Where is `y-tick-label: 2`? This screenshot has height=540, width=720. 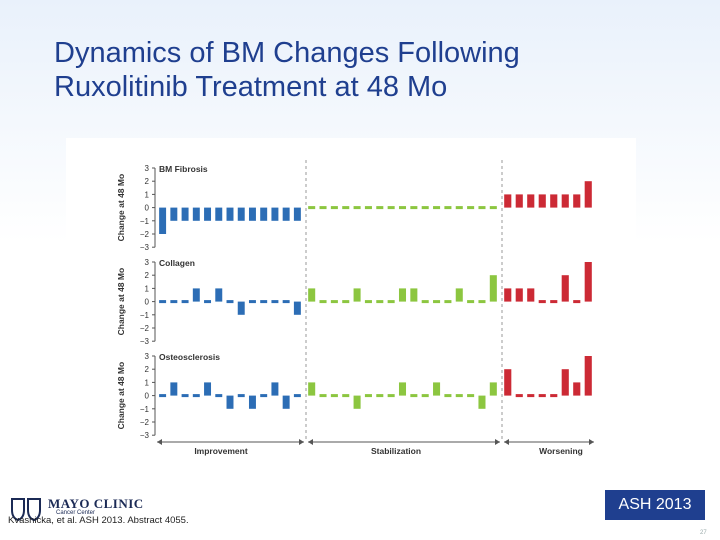
y-tick-label: 2 is located at coordinates (147, 181).